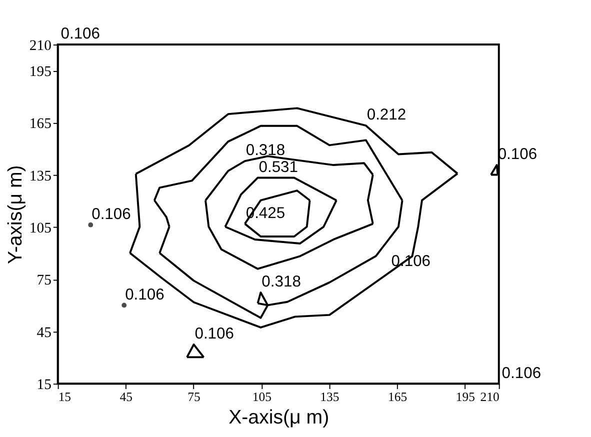 The width and height of the screenshot is (591, 437). What do you see at coordinates (278, 167) in the screenshot?
I see `annotation: 0.531` at bounding box center [278, 167].